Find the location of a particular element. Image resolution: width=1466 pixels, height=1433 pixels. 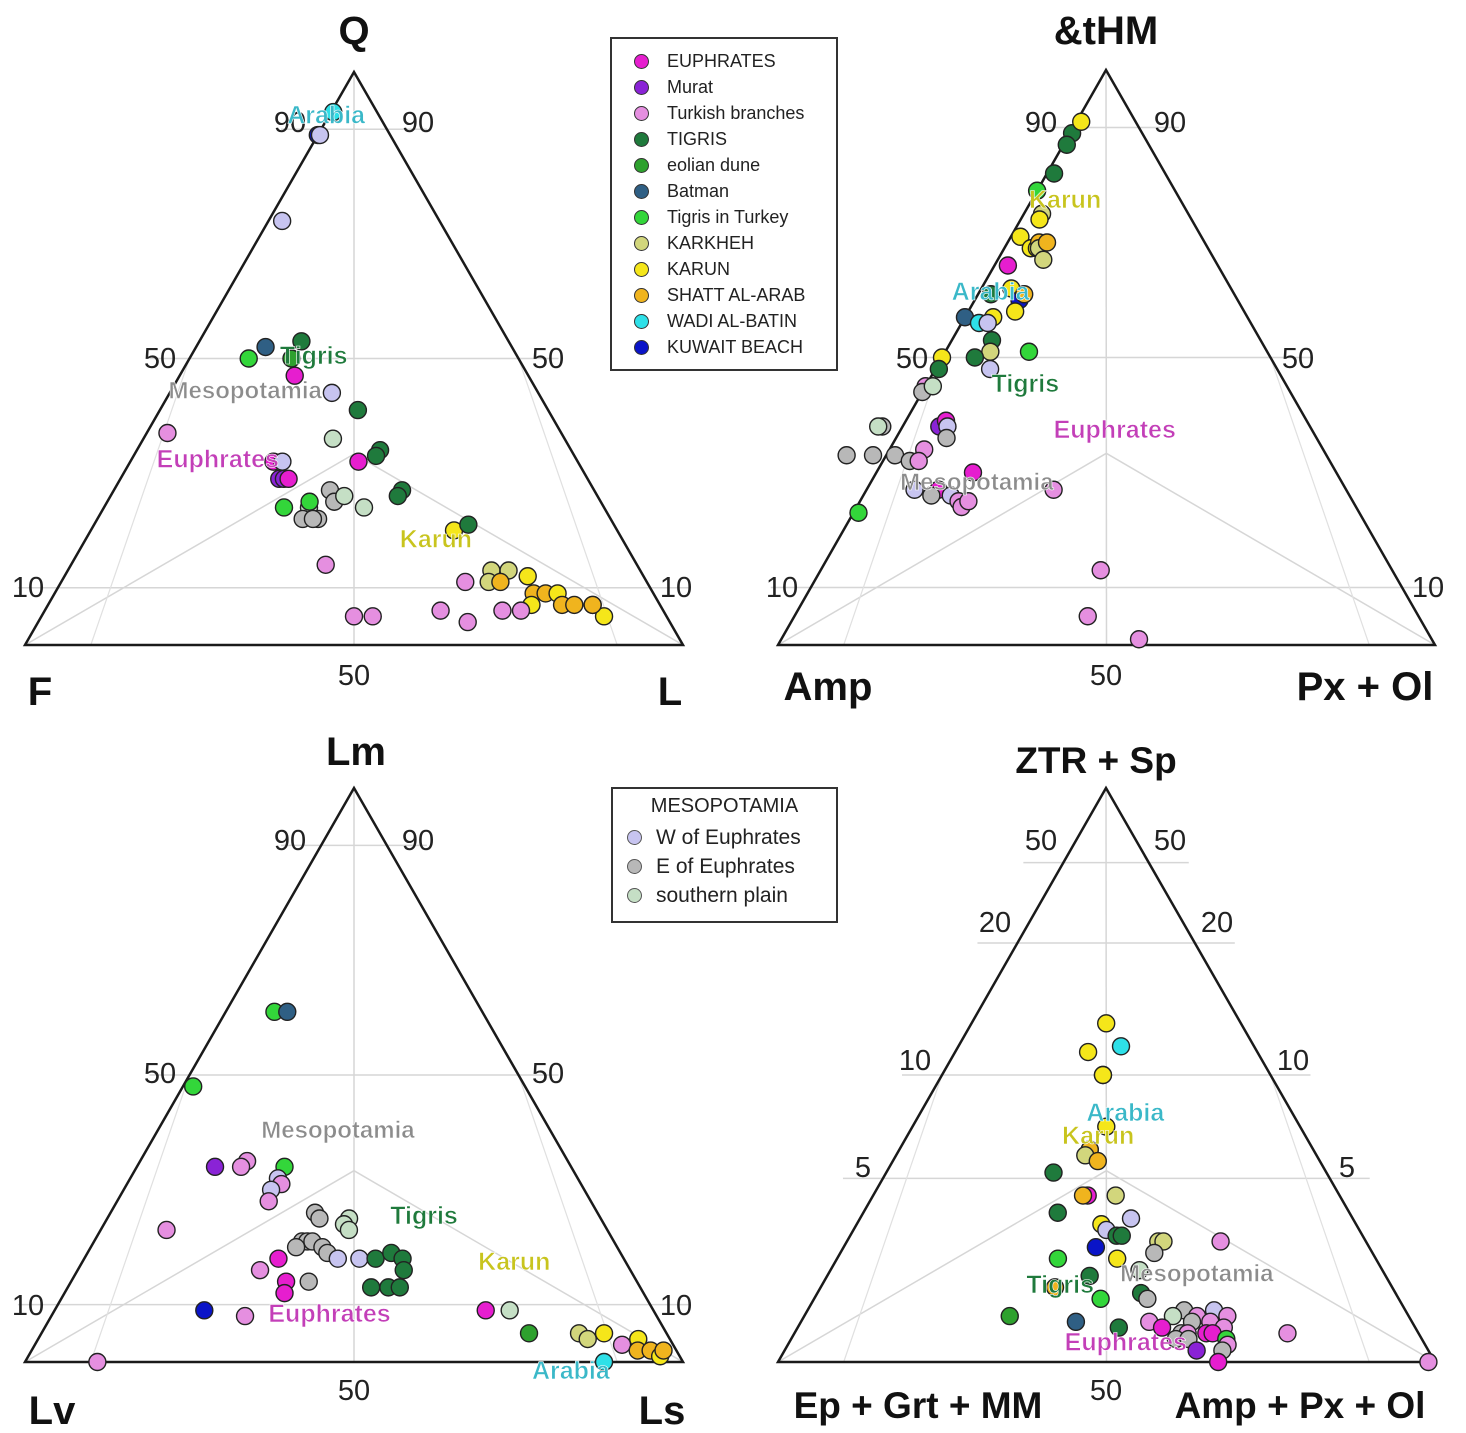

tick-label: 5 is located at coordinates (863, 1168).